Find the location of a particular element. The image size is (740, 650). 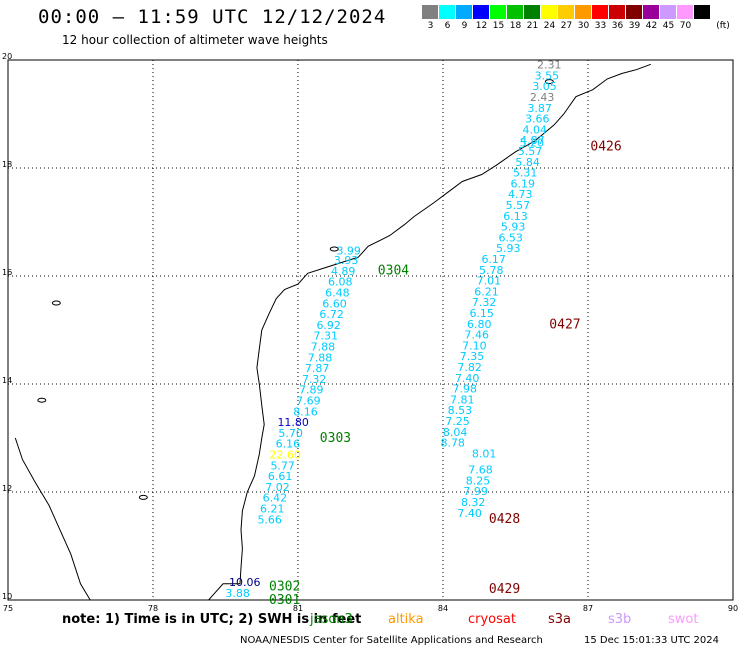

swh-value-label: 7.82 is located at coordinates (469, 367).